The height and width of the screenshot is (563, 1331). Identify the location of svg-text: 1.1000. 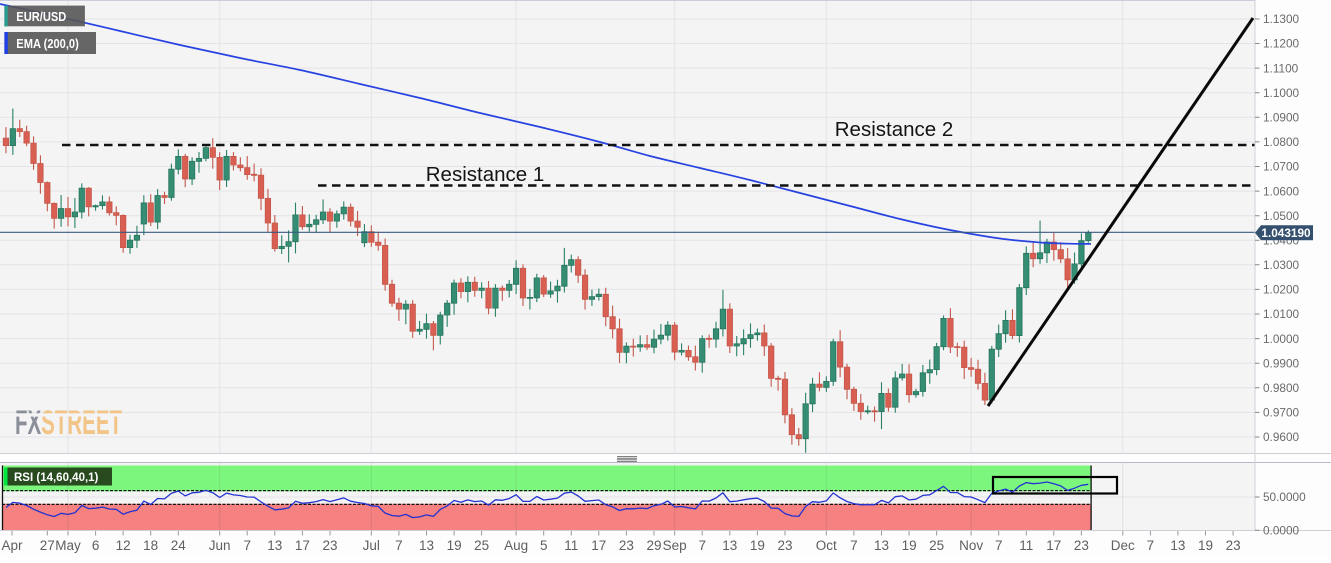
(1281, 93).